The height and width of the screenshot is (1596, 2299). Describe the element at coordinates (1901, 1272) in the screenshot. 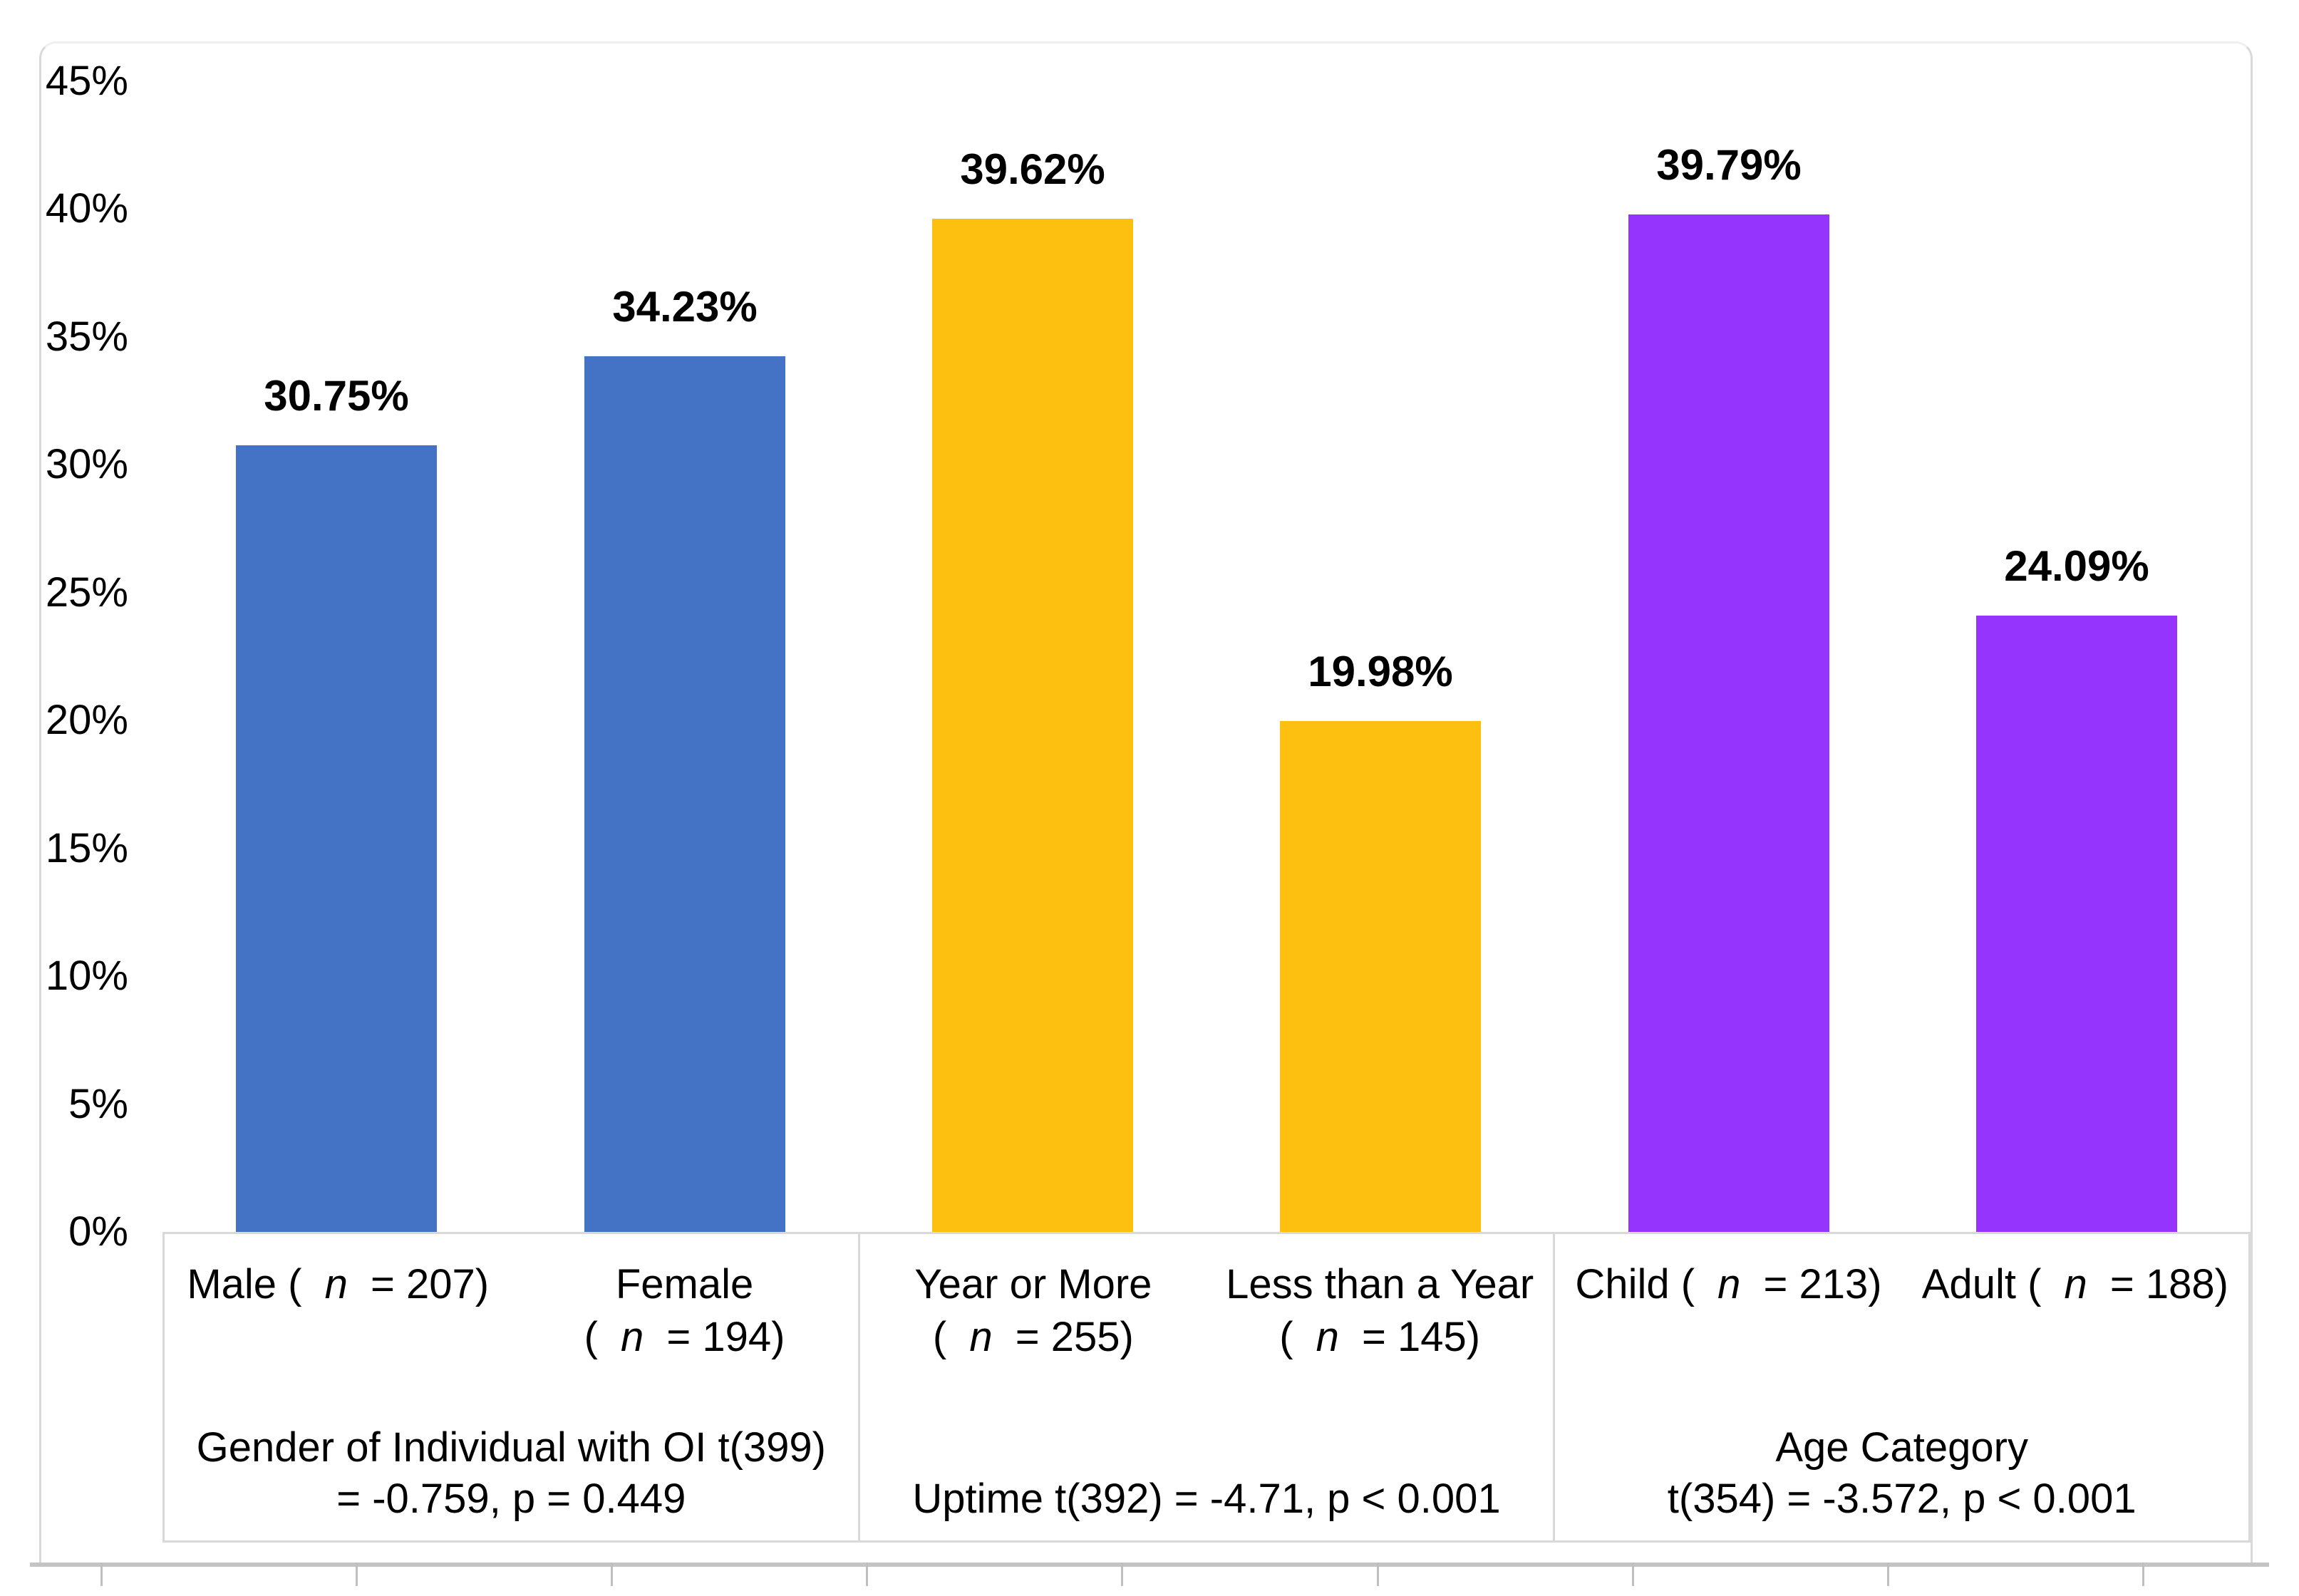

I see `category-labels-row: Child ( n = 213) Adult ( n = 188)` at that location.